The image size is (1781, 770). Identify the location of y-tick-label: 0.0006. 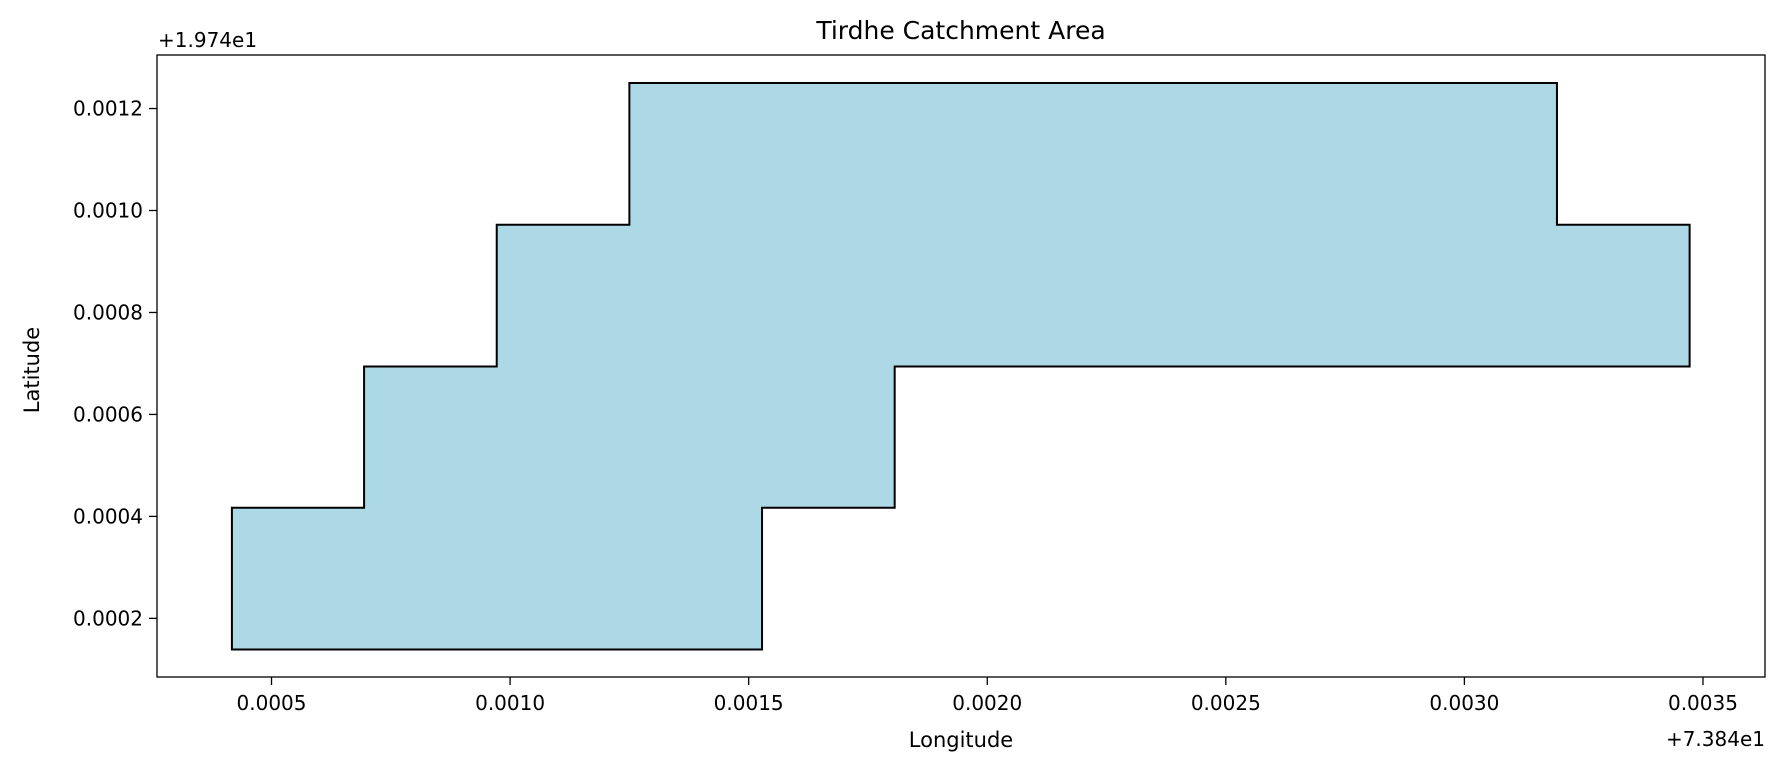
(108, 414).